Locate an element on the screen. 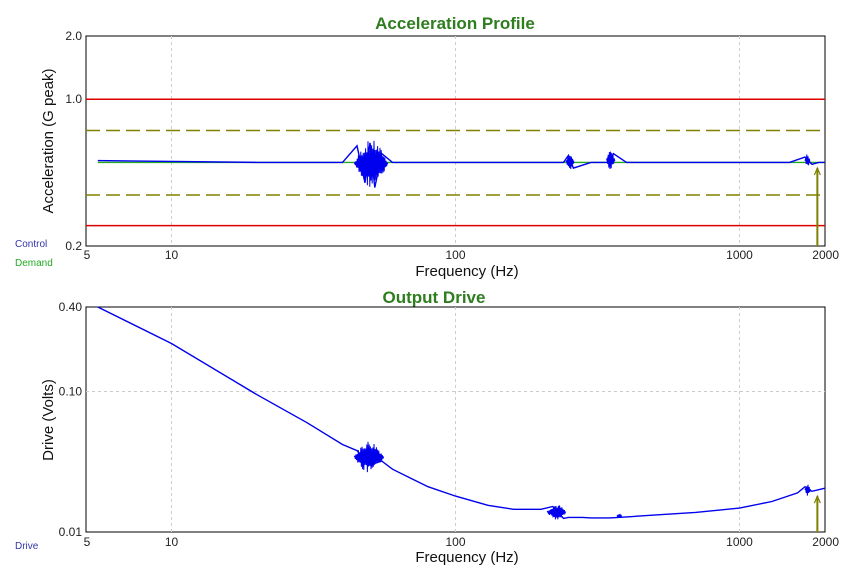  y-tick-label: 1.0 is located at coordinates (73, 99).